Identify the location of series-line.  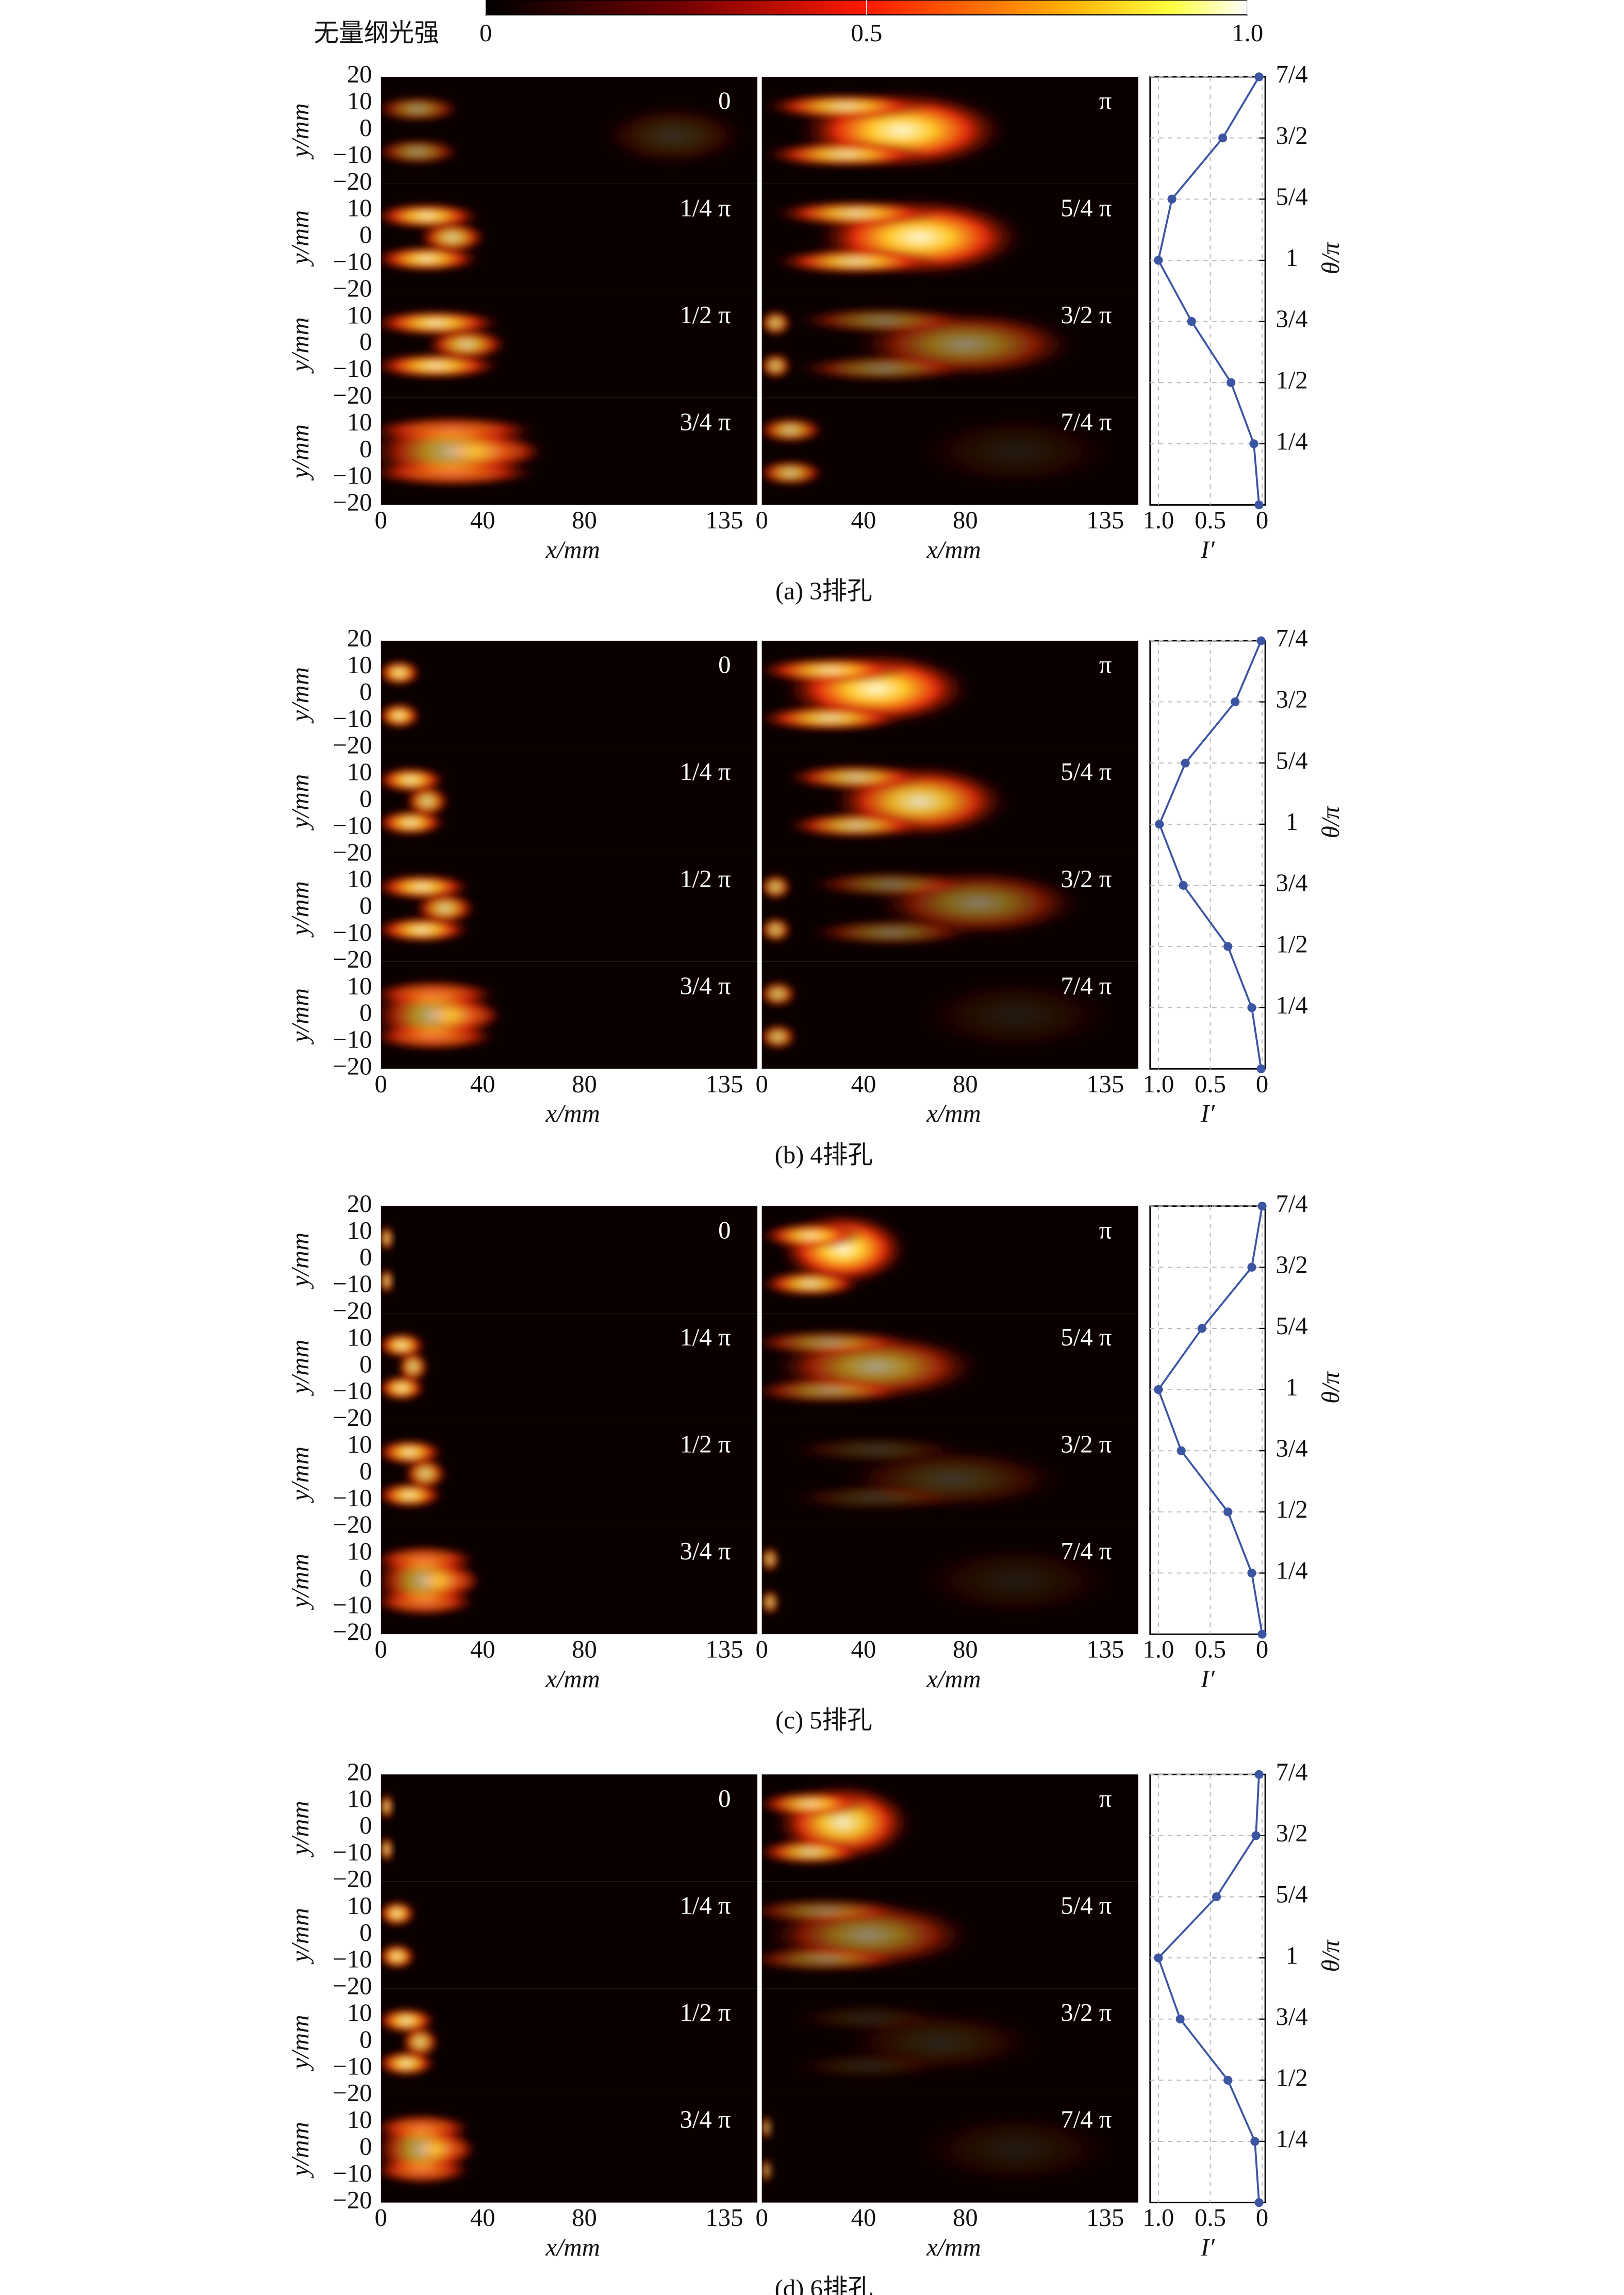
(1210, 1420).